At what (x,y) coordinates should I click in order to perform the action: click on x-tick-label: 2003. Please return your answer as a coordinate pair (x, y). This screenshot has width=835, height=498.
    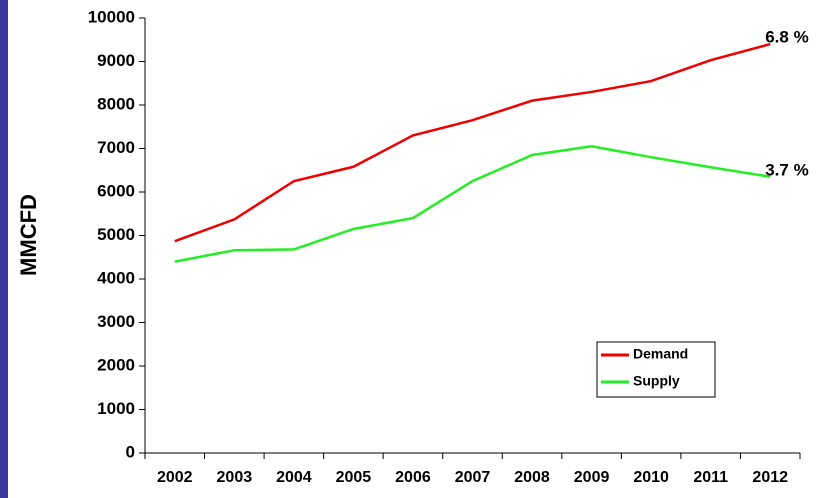
    Looking at the image, I should click on (235, 477).